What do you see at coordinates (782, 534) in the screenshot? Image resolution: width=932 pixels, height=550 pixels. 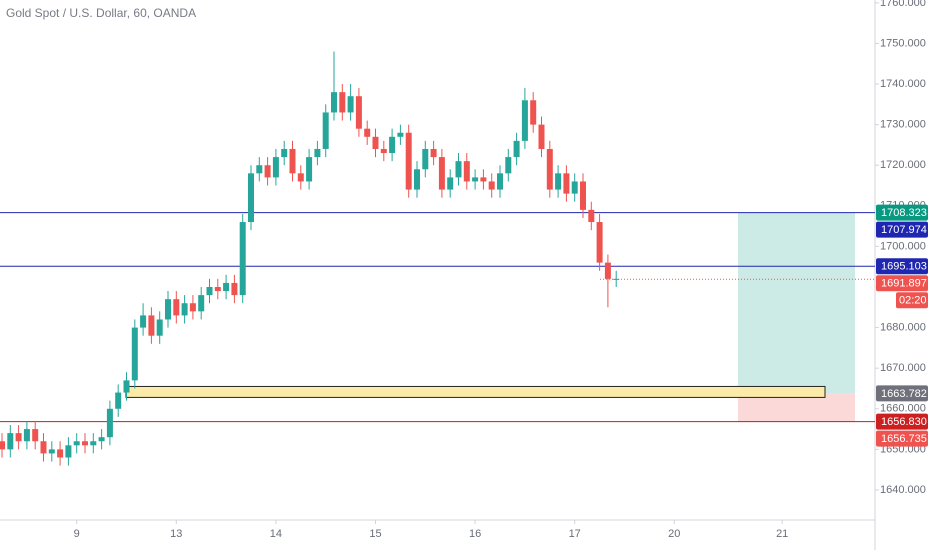 I see `x-tick-label: 21` at bounding box center [782, 534].